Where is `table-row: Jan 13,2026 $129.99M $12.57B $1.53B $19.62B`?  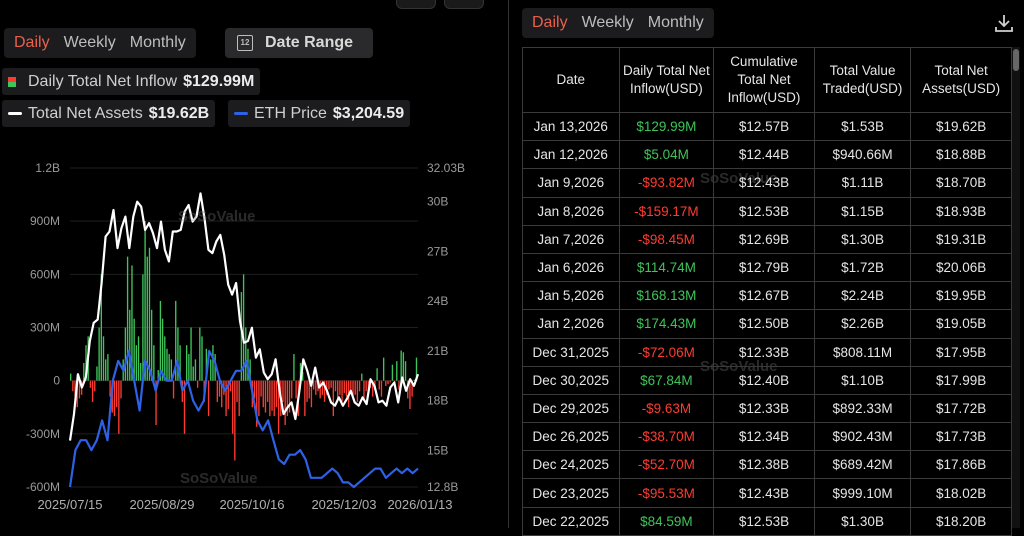
table-row: Jan 13,2026 $129.99M $12.57B $1.53B $19.62B is located at coordinates (767, 126).